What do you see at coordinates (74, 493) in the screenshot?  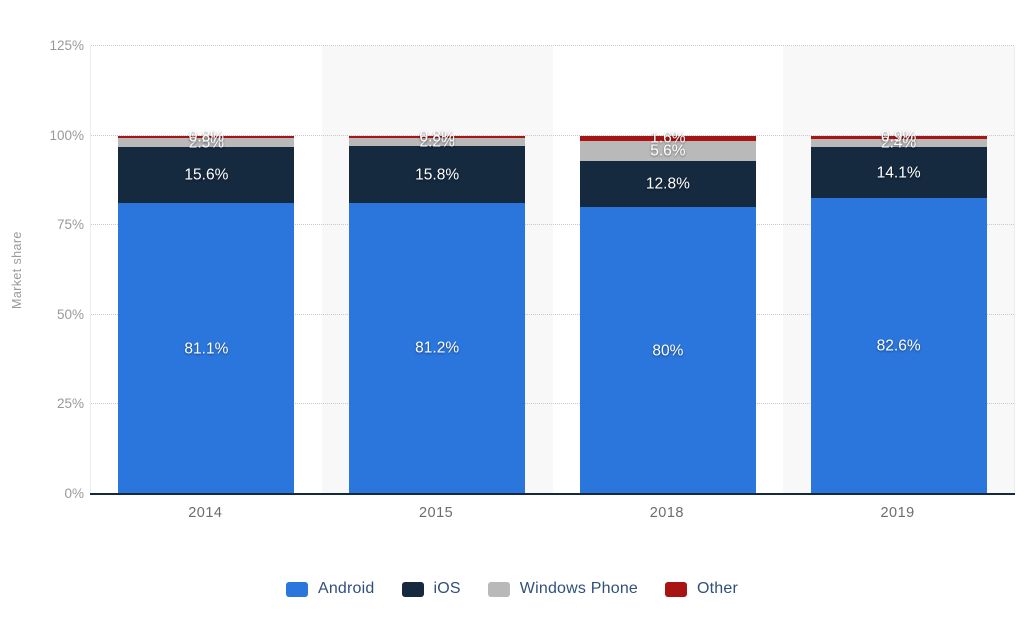 I see `y-tick-label-0: 0%` at bounding box center [74, 493].